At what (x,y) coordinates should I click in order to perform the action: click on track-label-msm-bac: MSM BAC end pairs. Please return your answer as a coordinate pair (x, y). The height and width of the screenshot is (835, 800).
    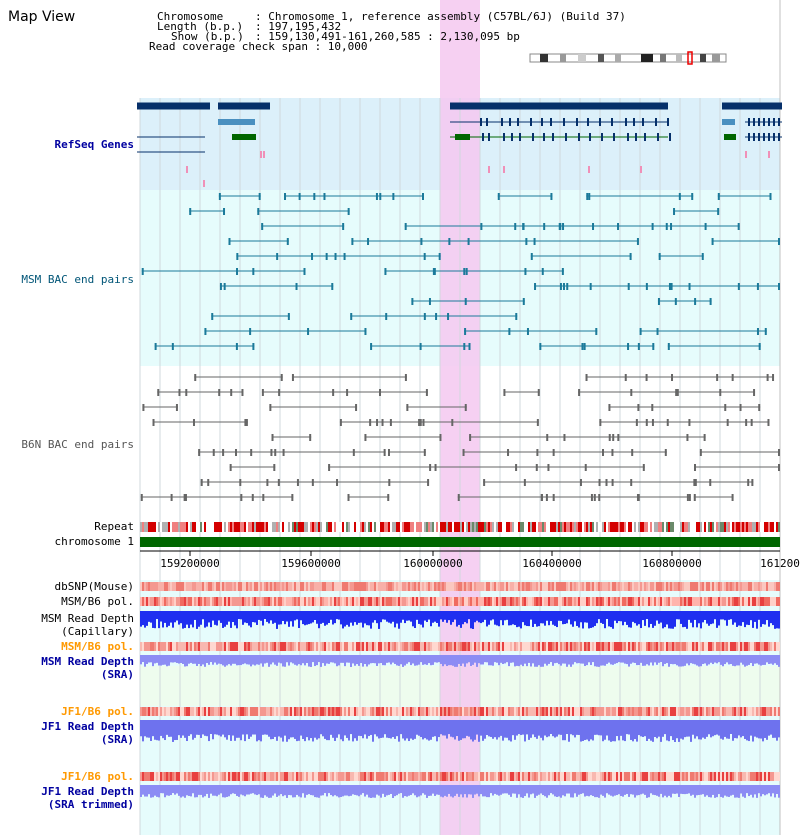
    Looking at the image, I should click on (77, 279).